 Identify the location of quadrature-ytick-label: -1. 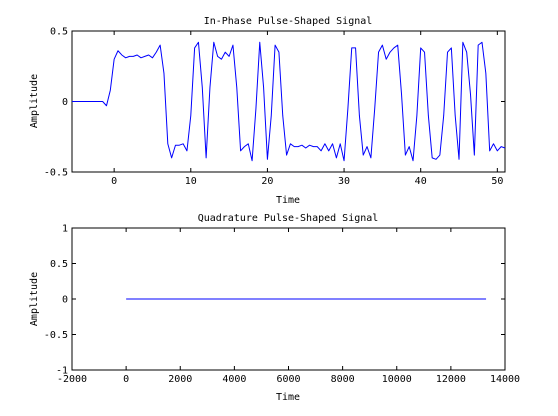
(62, 371).